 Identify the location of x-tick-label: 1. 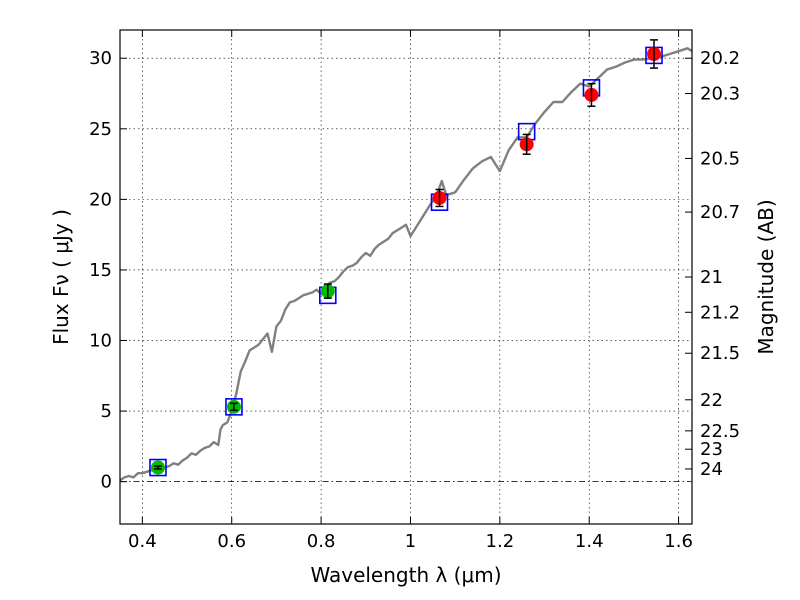
(410, 541).